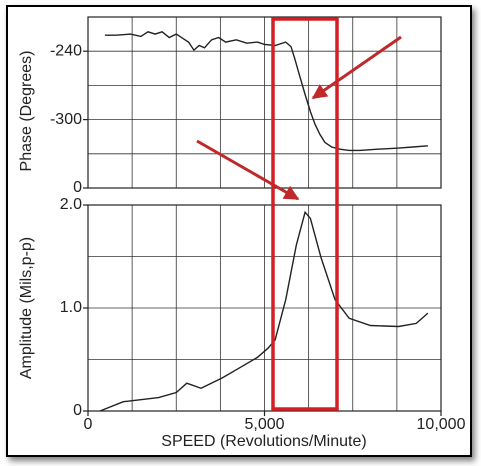 The width and height of the screenshot is (481, 466). I want to click on y-axis-label: Amplitude (Mils,p-p), so click(26, 308).